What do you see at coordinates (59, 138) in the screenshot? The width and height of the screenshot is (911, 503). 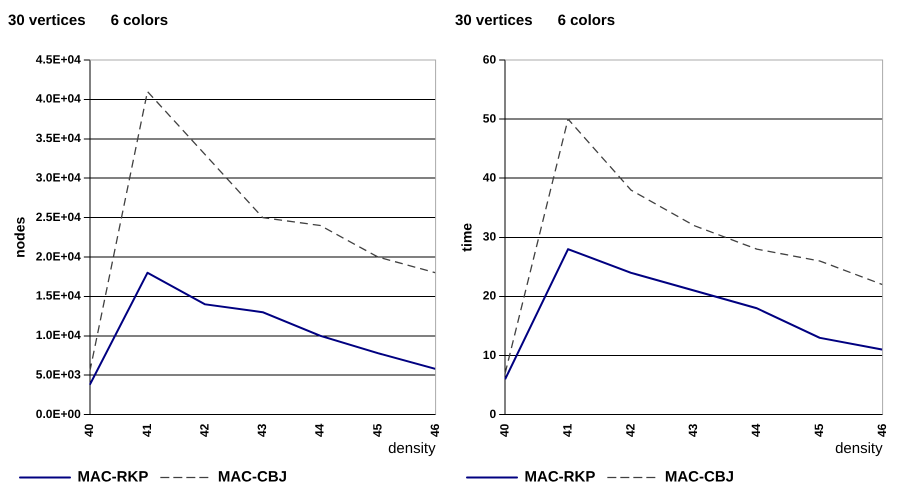 I see `y-tick-label: 3.5E+04` at bounding box center [59, 138].